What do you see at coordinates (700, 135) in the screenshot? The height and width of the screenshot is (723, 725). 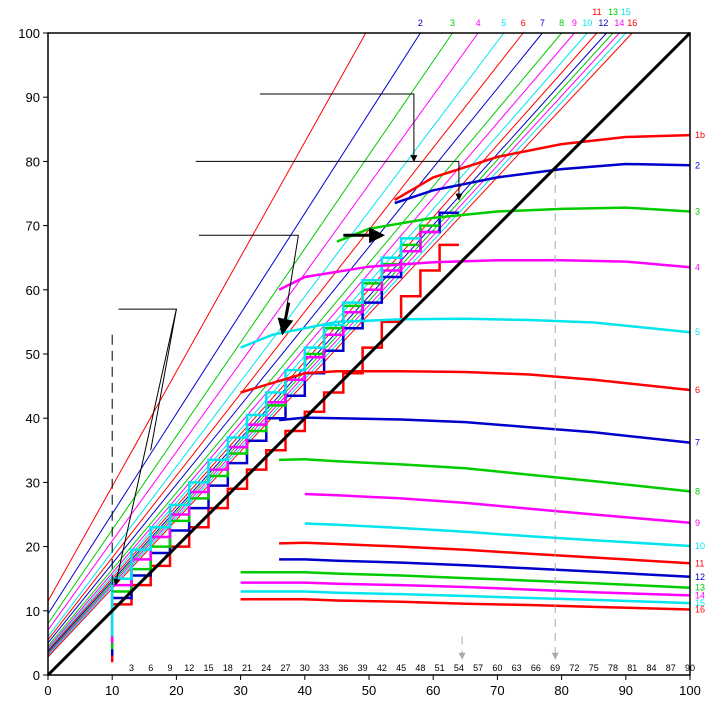 I see `series-label-1b: 1b` at bounding box center [700, 135].